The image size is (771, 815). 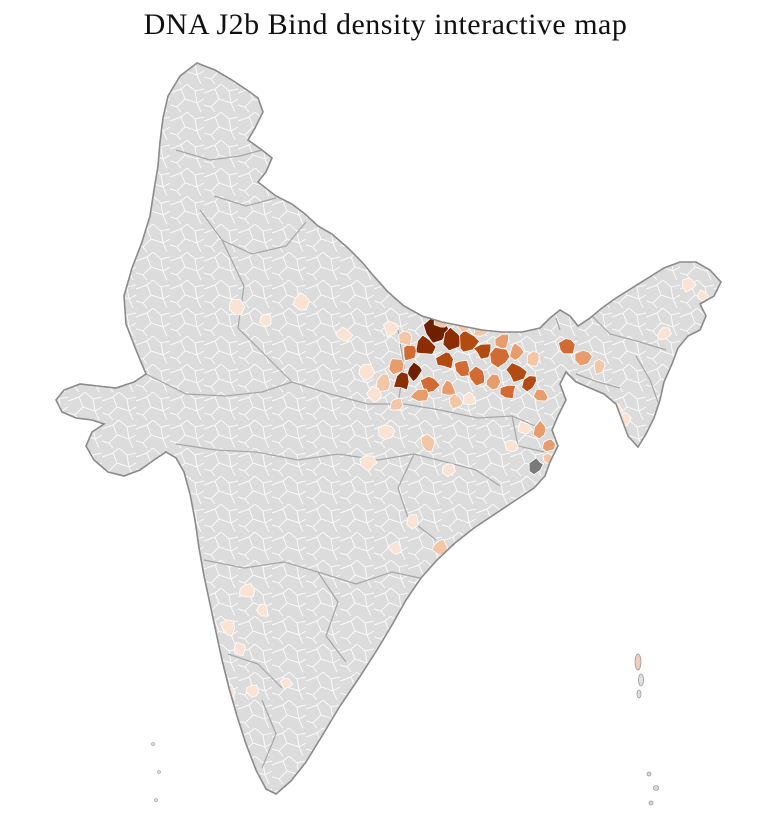 What do you see at coordinates (652, 788) in the screenshot?
I see `nicobar-islands` at bounding box center [652, 788].